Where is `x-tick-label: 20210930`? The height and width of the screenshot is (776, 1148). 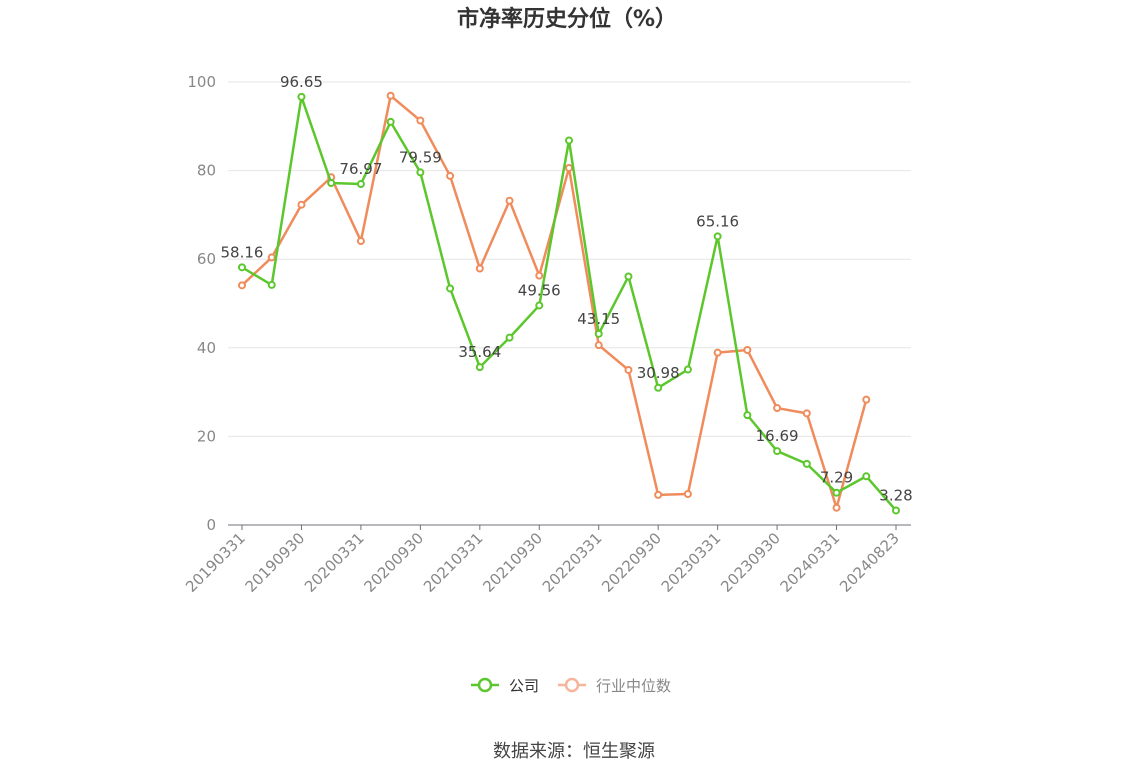
x-tick-label: 20210930 is located at coordinates (512, 562).